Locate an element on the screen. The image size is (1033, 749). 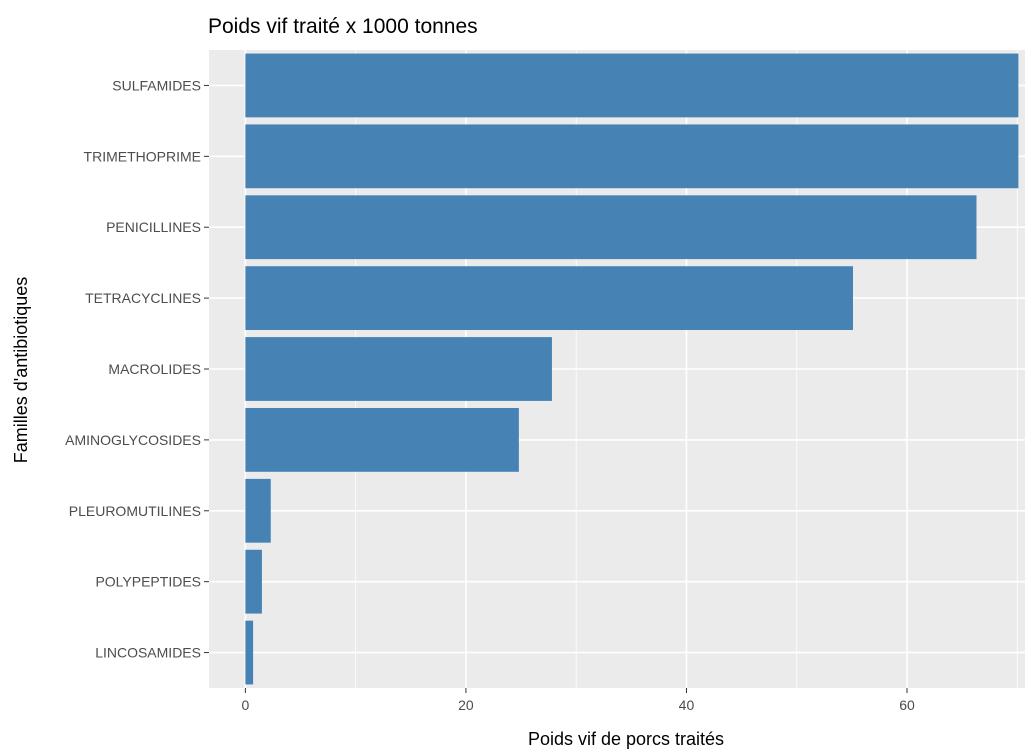
y-tick-label: PENICILLINES is located at coordinates (153, 227).